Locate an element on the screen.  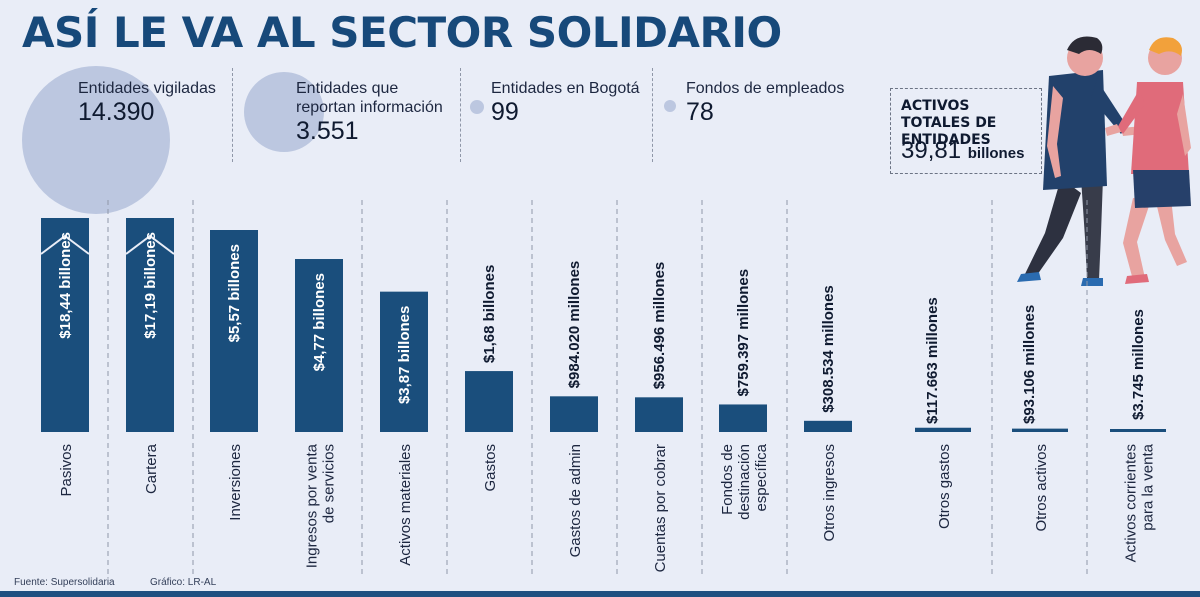
value-label: $1,68 billones is located at coordinates (489, 314).